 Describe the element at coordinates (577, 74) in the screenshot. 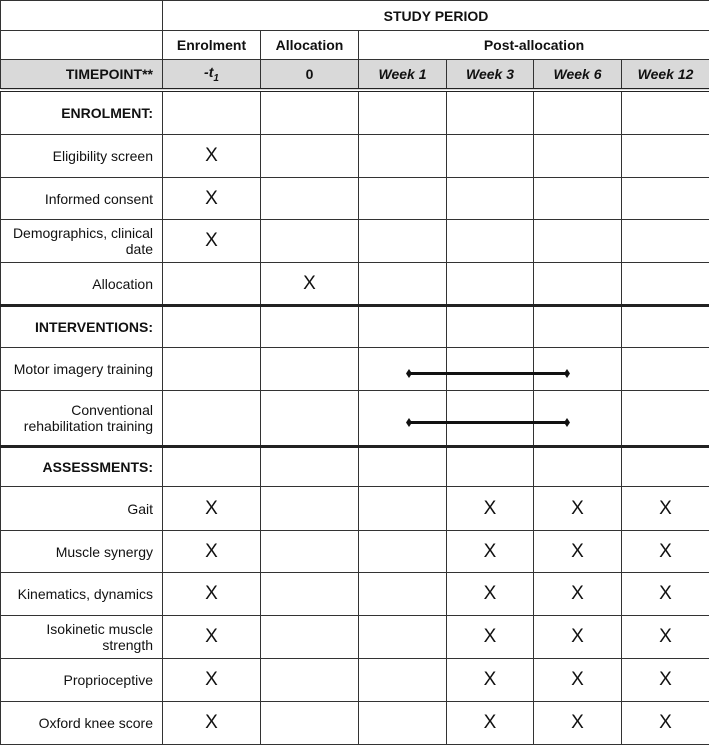

I see `timepoint-week6: Week 6` at that location.